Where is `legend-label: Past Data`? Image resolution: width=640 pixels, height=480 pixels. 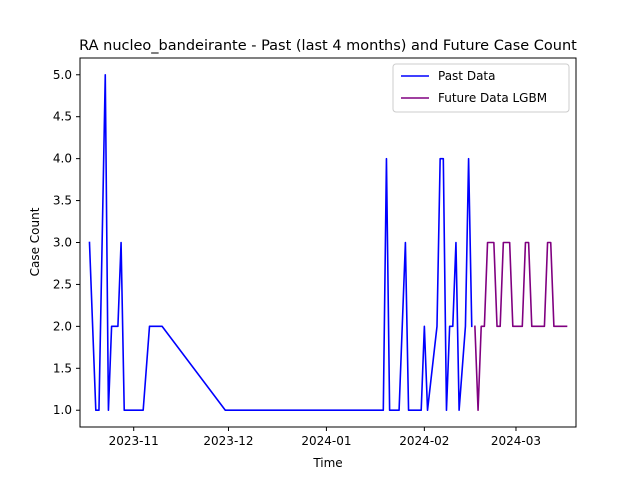 legend-label: Past Data is located at coordinates (466, 76).